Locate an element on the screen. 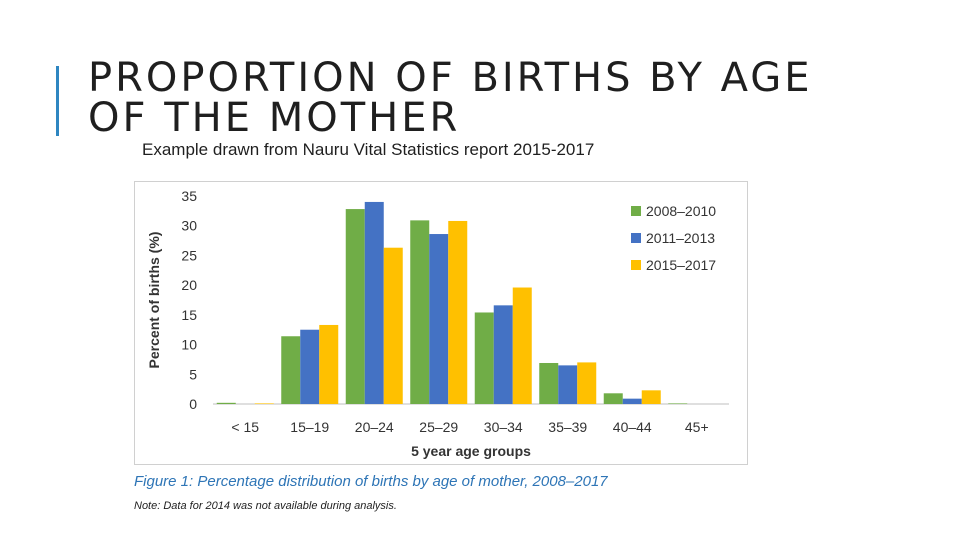 This screenshot has height=540, width=960. x-tick-label: 35–39 is located at coordinates (567, 427).